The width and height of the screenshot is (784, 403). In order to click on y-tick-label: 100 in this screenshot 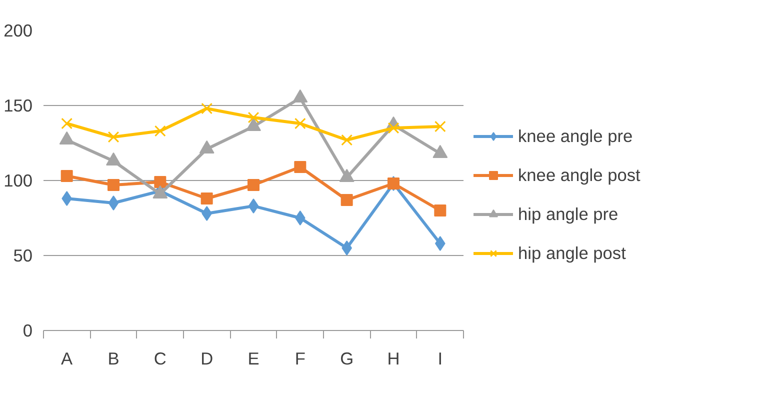, I will do `click(18, 180)`.